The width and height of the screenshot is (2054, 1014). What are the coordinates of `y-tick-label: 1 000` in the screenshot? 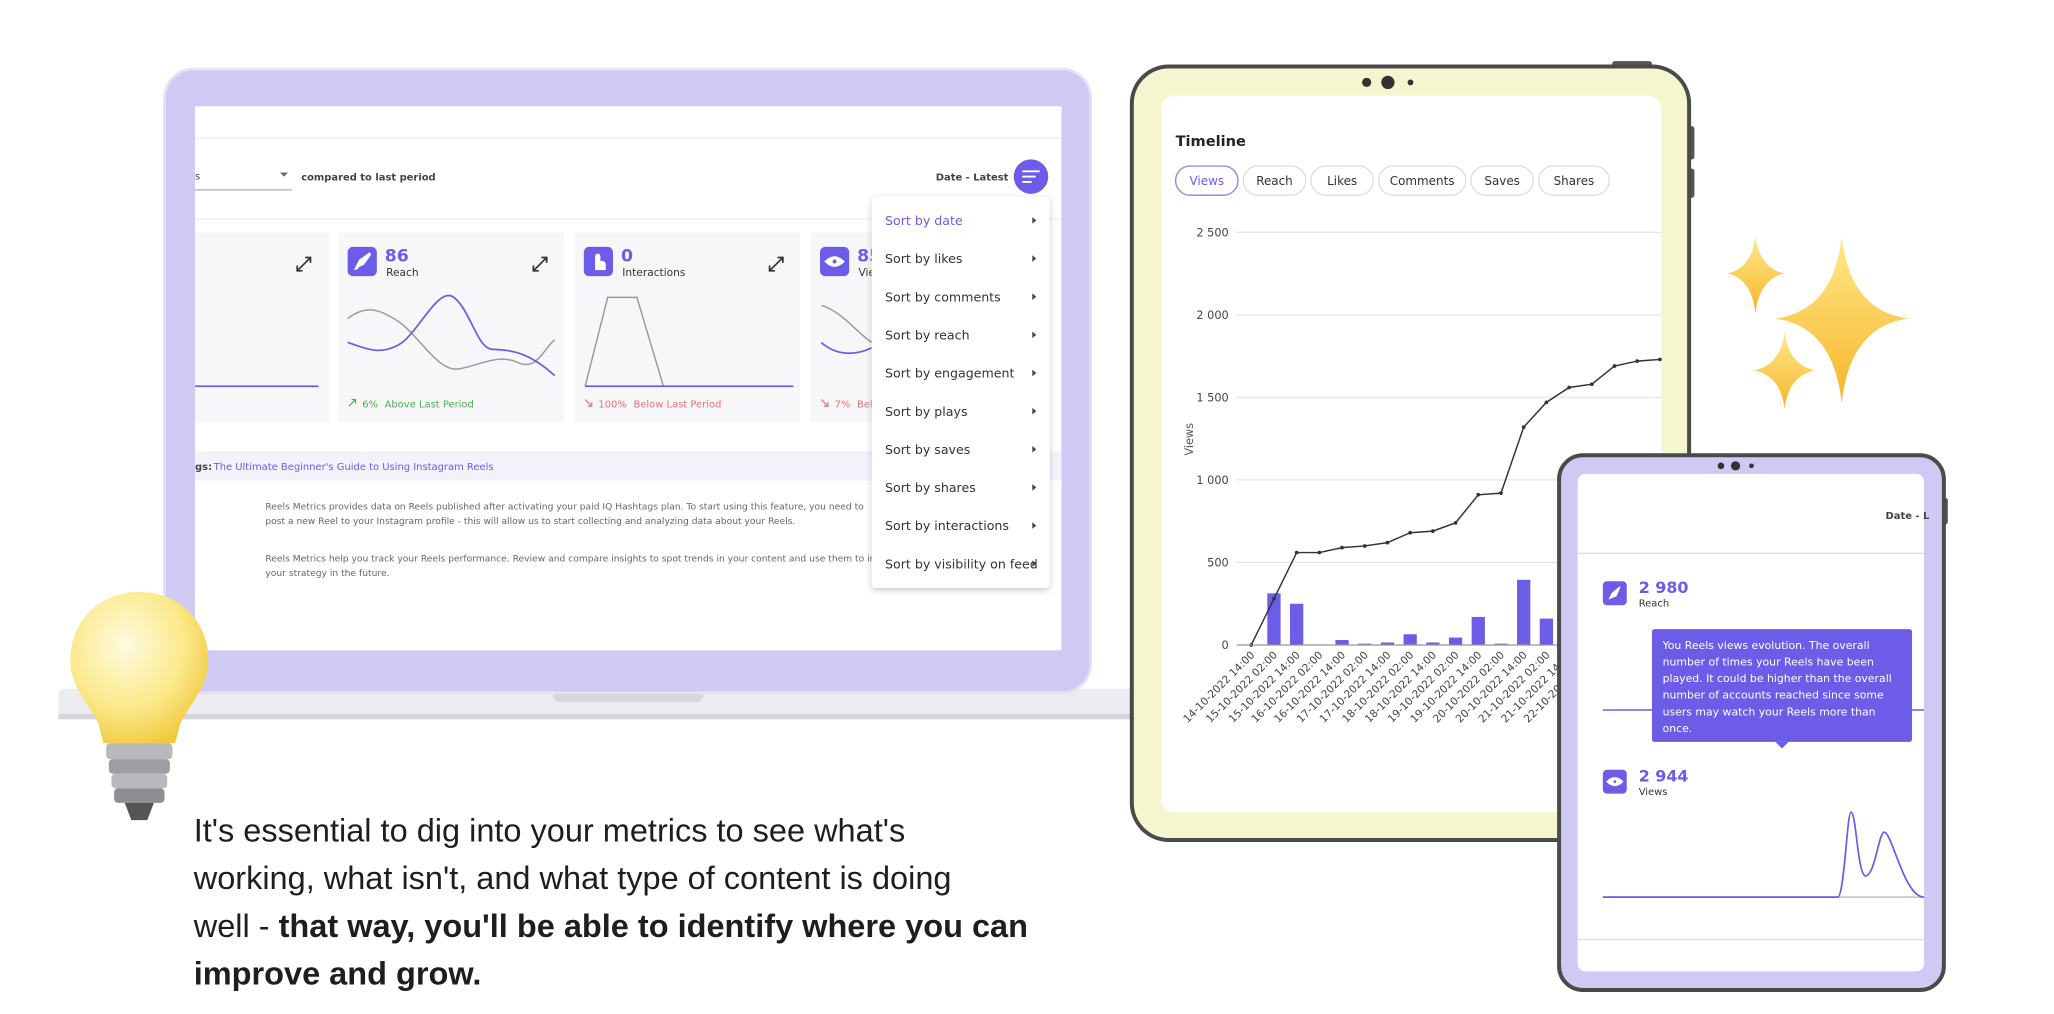 It's located at (1212, 480).